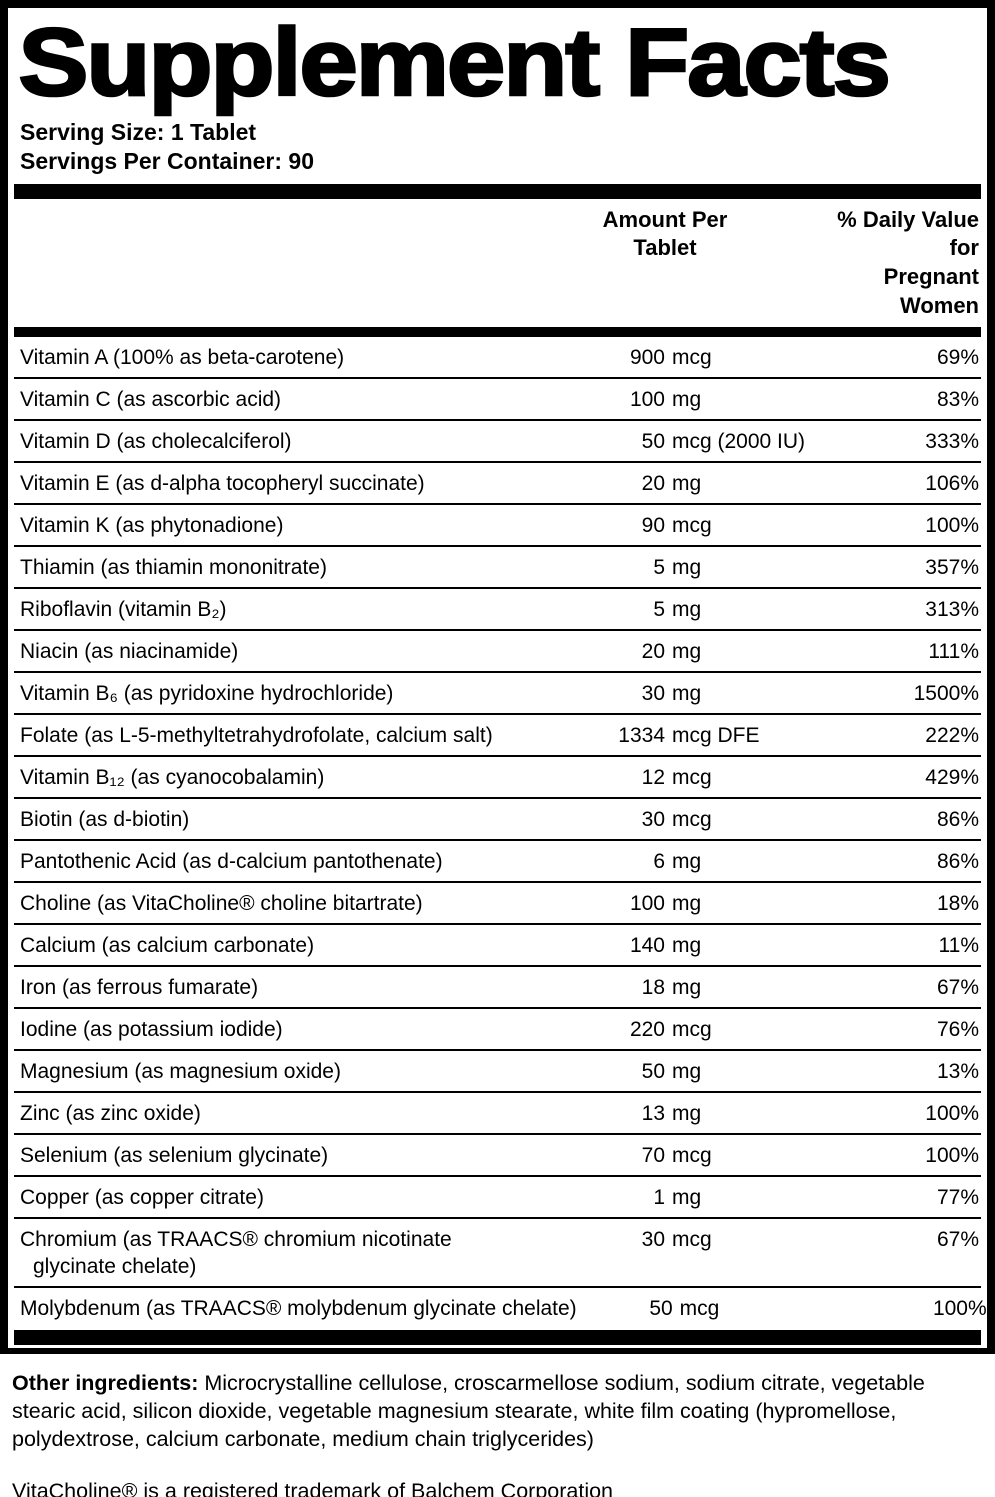 The image size is (995, 1497). What do you see at coordinates (294, 651) in the screenshot?
I see `nutrient-name: Niacin (as niacinamide)` at bounding box center [294, 651].